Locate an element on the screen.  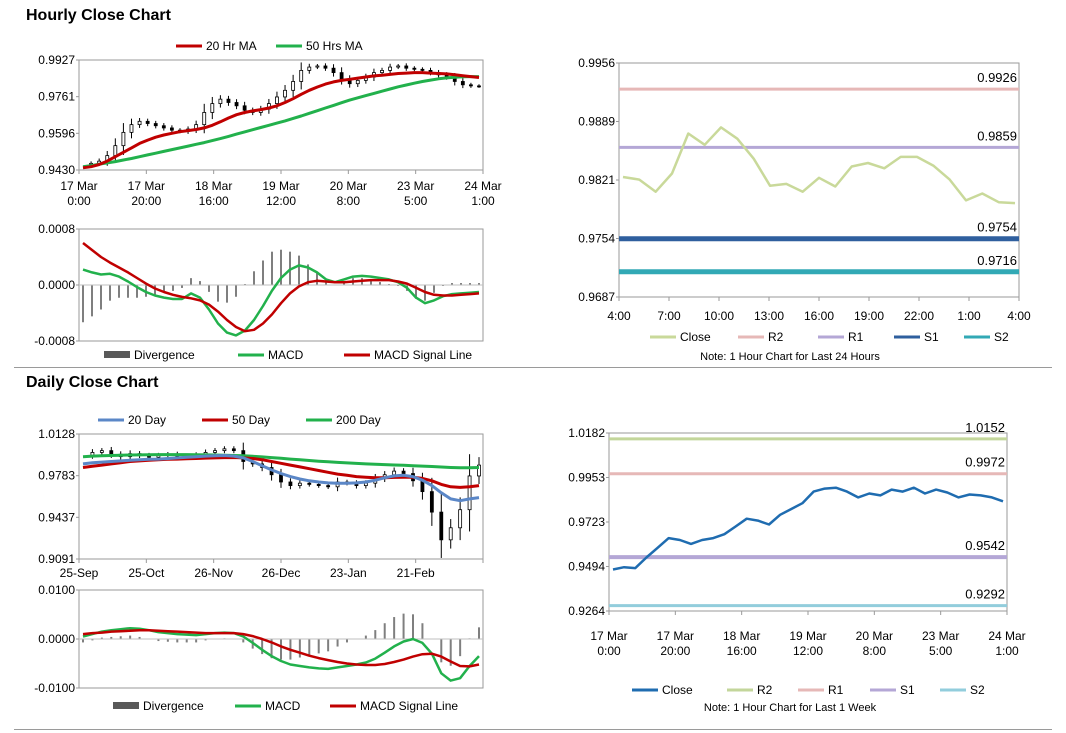
hourly-price-x-tick: 1:00 is located at coordinates (483, 201).